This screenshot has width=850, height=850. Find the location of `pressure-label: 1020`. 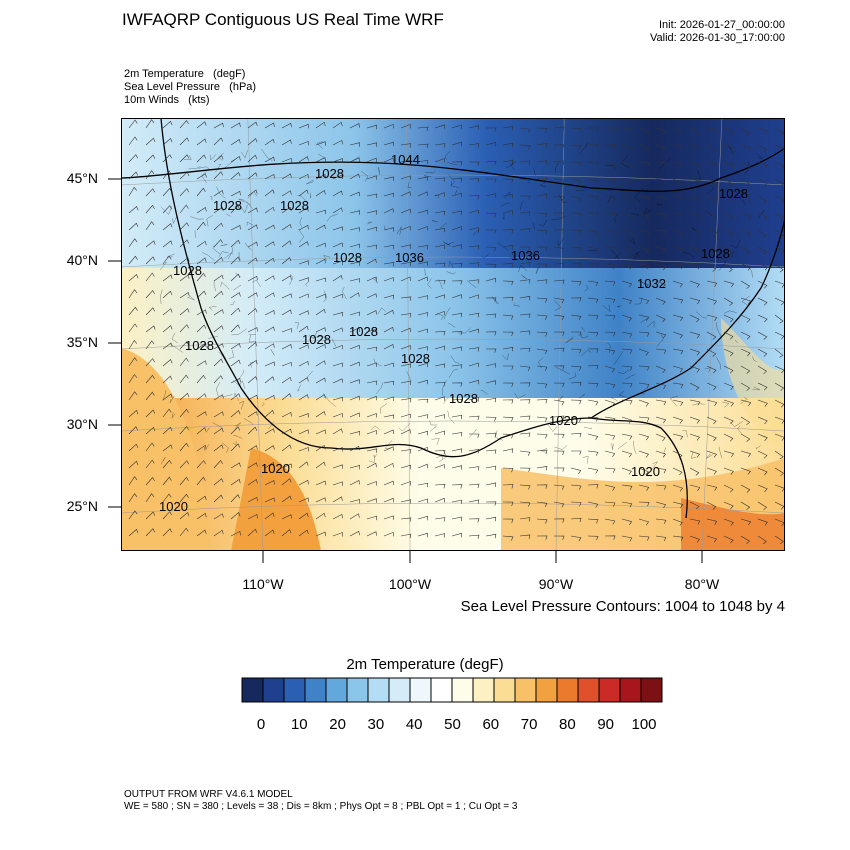

pressure-label: 1020 is located at coordinates (275, 468).